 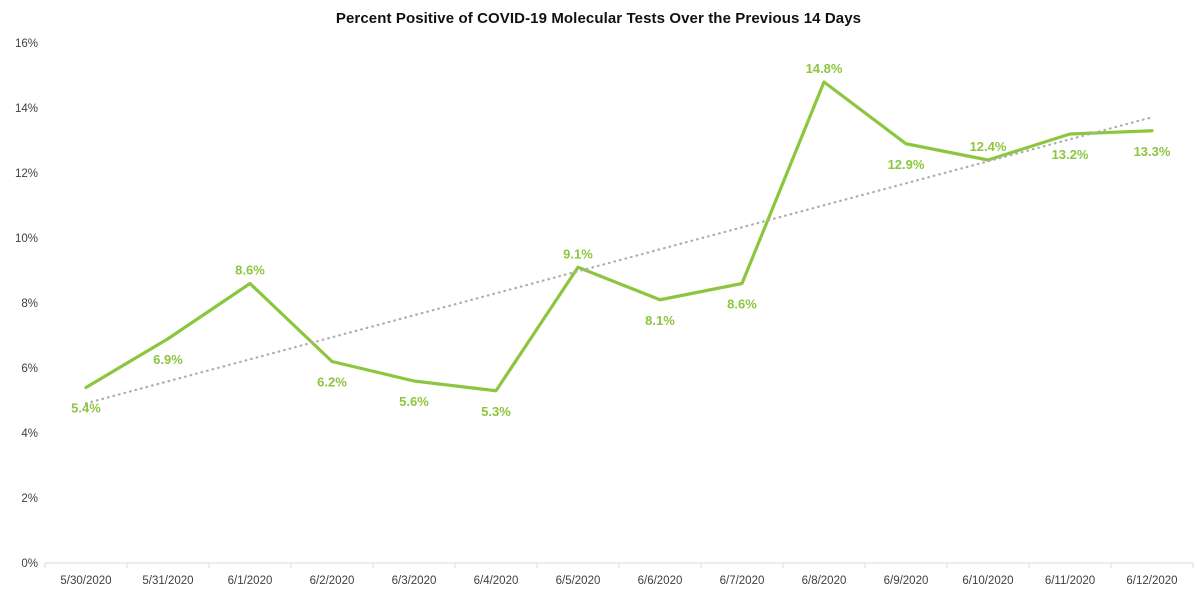 I want to click on x-axis-tick-label: 6/8/2020, so click(x=824, y=581).